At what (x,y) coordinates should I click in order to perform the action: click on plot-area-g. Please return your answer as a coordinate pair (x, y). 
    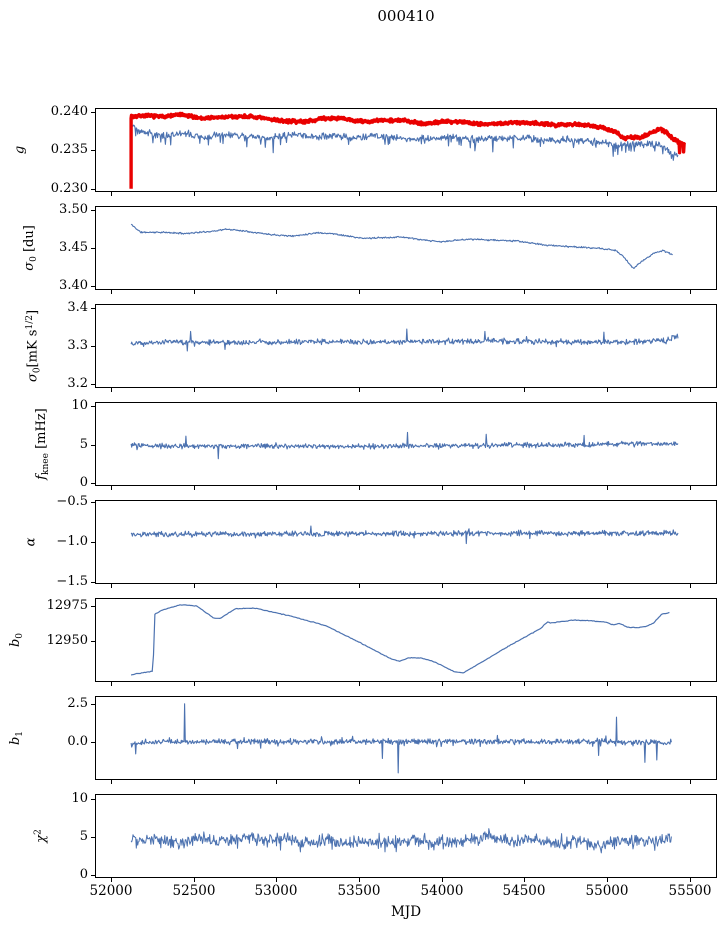
    Looking at the image, I should click on (408, 150).